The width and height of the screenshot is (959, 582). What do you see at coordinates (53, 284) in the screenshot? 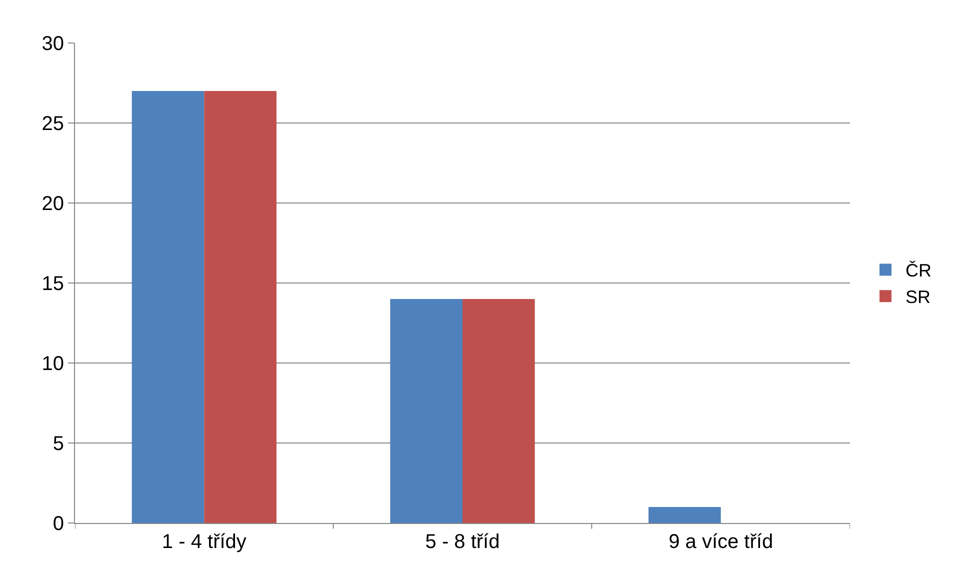
I see `y-tick-label: 15` at bounding box center [53, 284].